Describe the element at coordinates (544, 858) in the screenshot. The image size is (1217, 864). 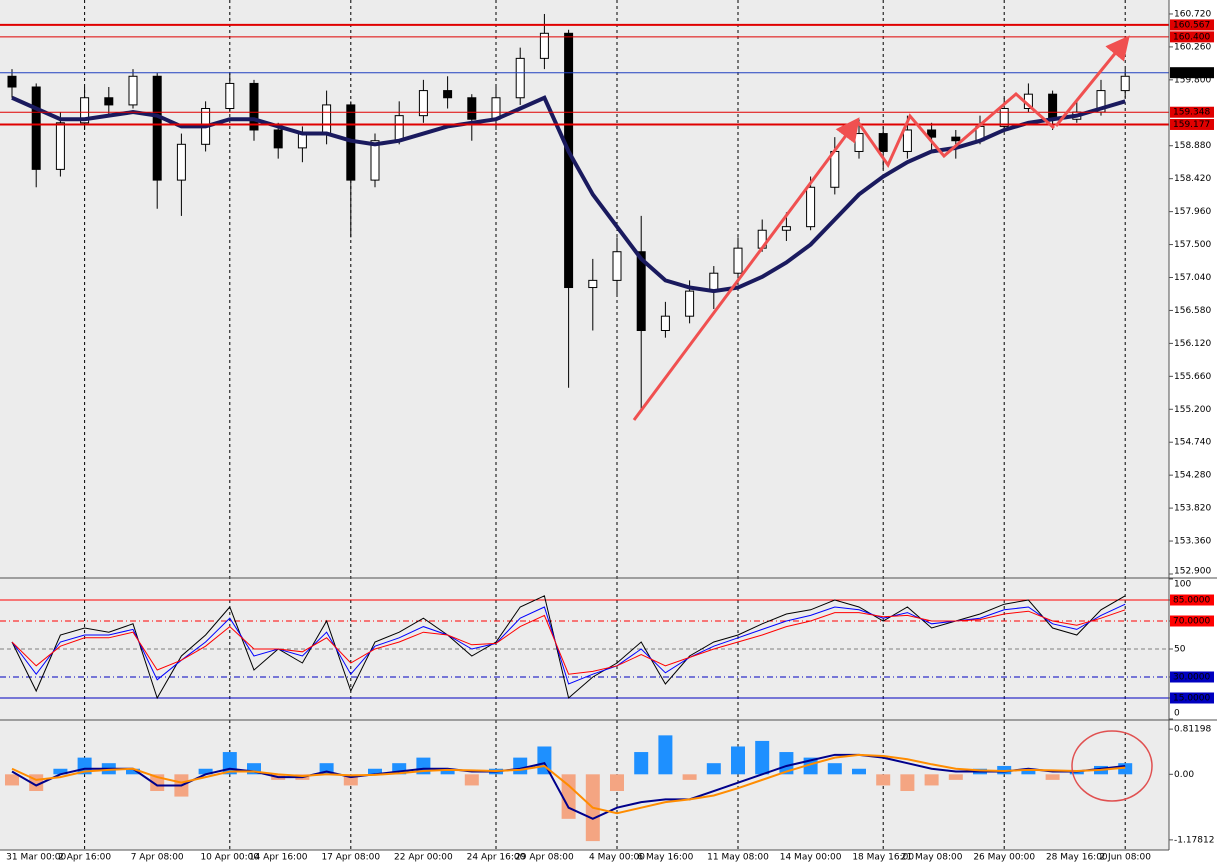
I see `x-tick-label: 29 Apr 08:00` at that location.